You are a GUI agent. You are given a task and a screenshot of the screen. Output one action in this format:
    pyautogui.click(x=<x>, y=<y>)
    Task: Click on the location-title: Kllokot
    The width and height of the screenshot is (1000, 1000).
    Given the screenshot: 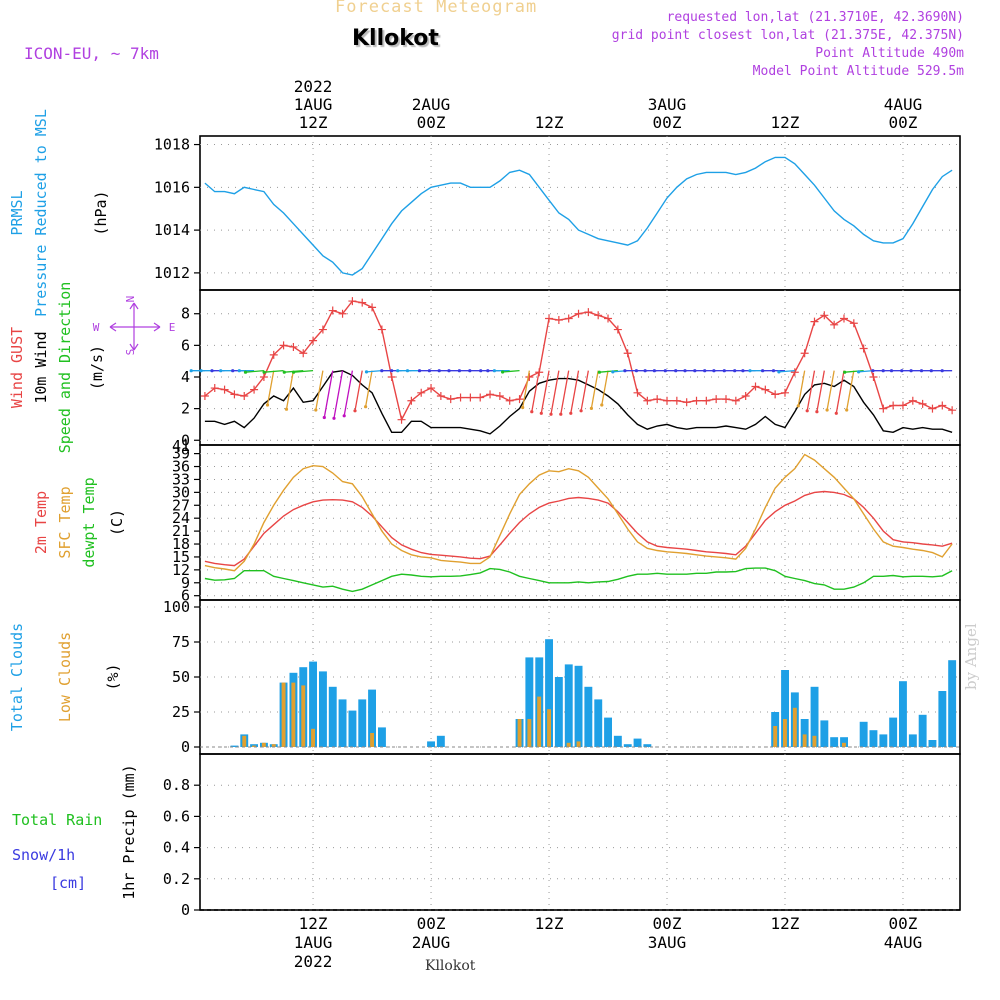 What is the action you would take?
    pyautogui.click(x=395, y=38)
    